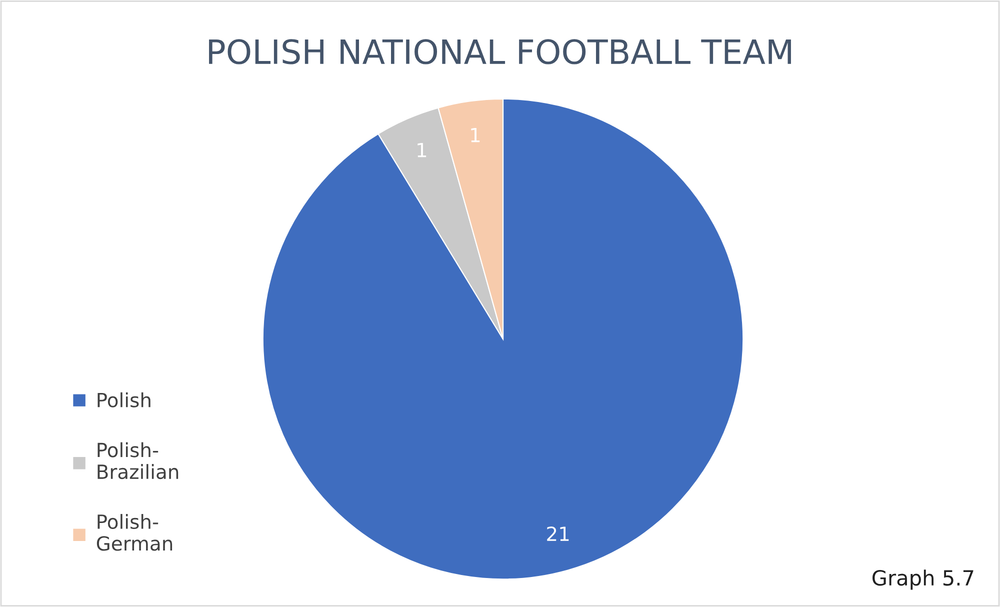  Describe the element at coordinates (923, 580) in the screenshot. I see `caption: Graph 5.7` at that location.